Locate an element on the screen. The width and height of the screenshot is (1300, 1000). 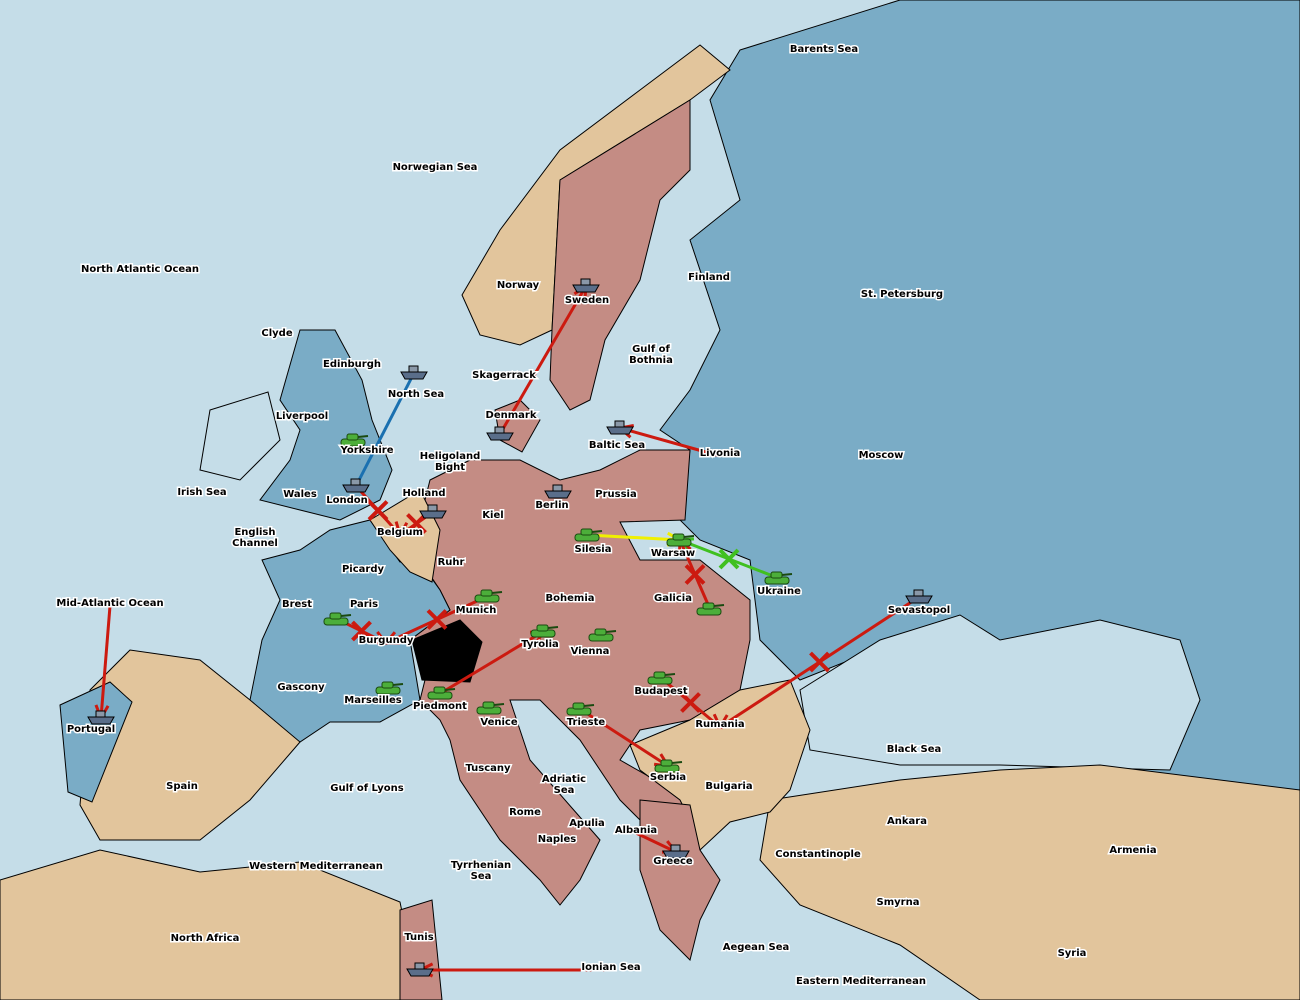
province-label: English Channel is located at coordinates (255, 538).